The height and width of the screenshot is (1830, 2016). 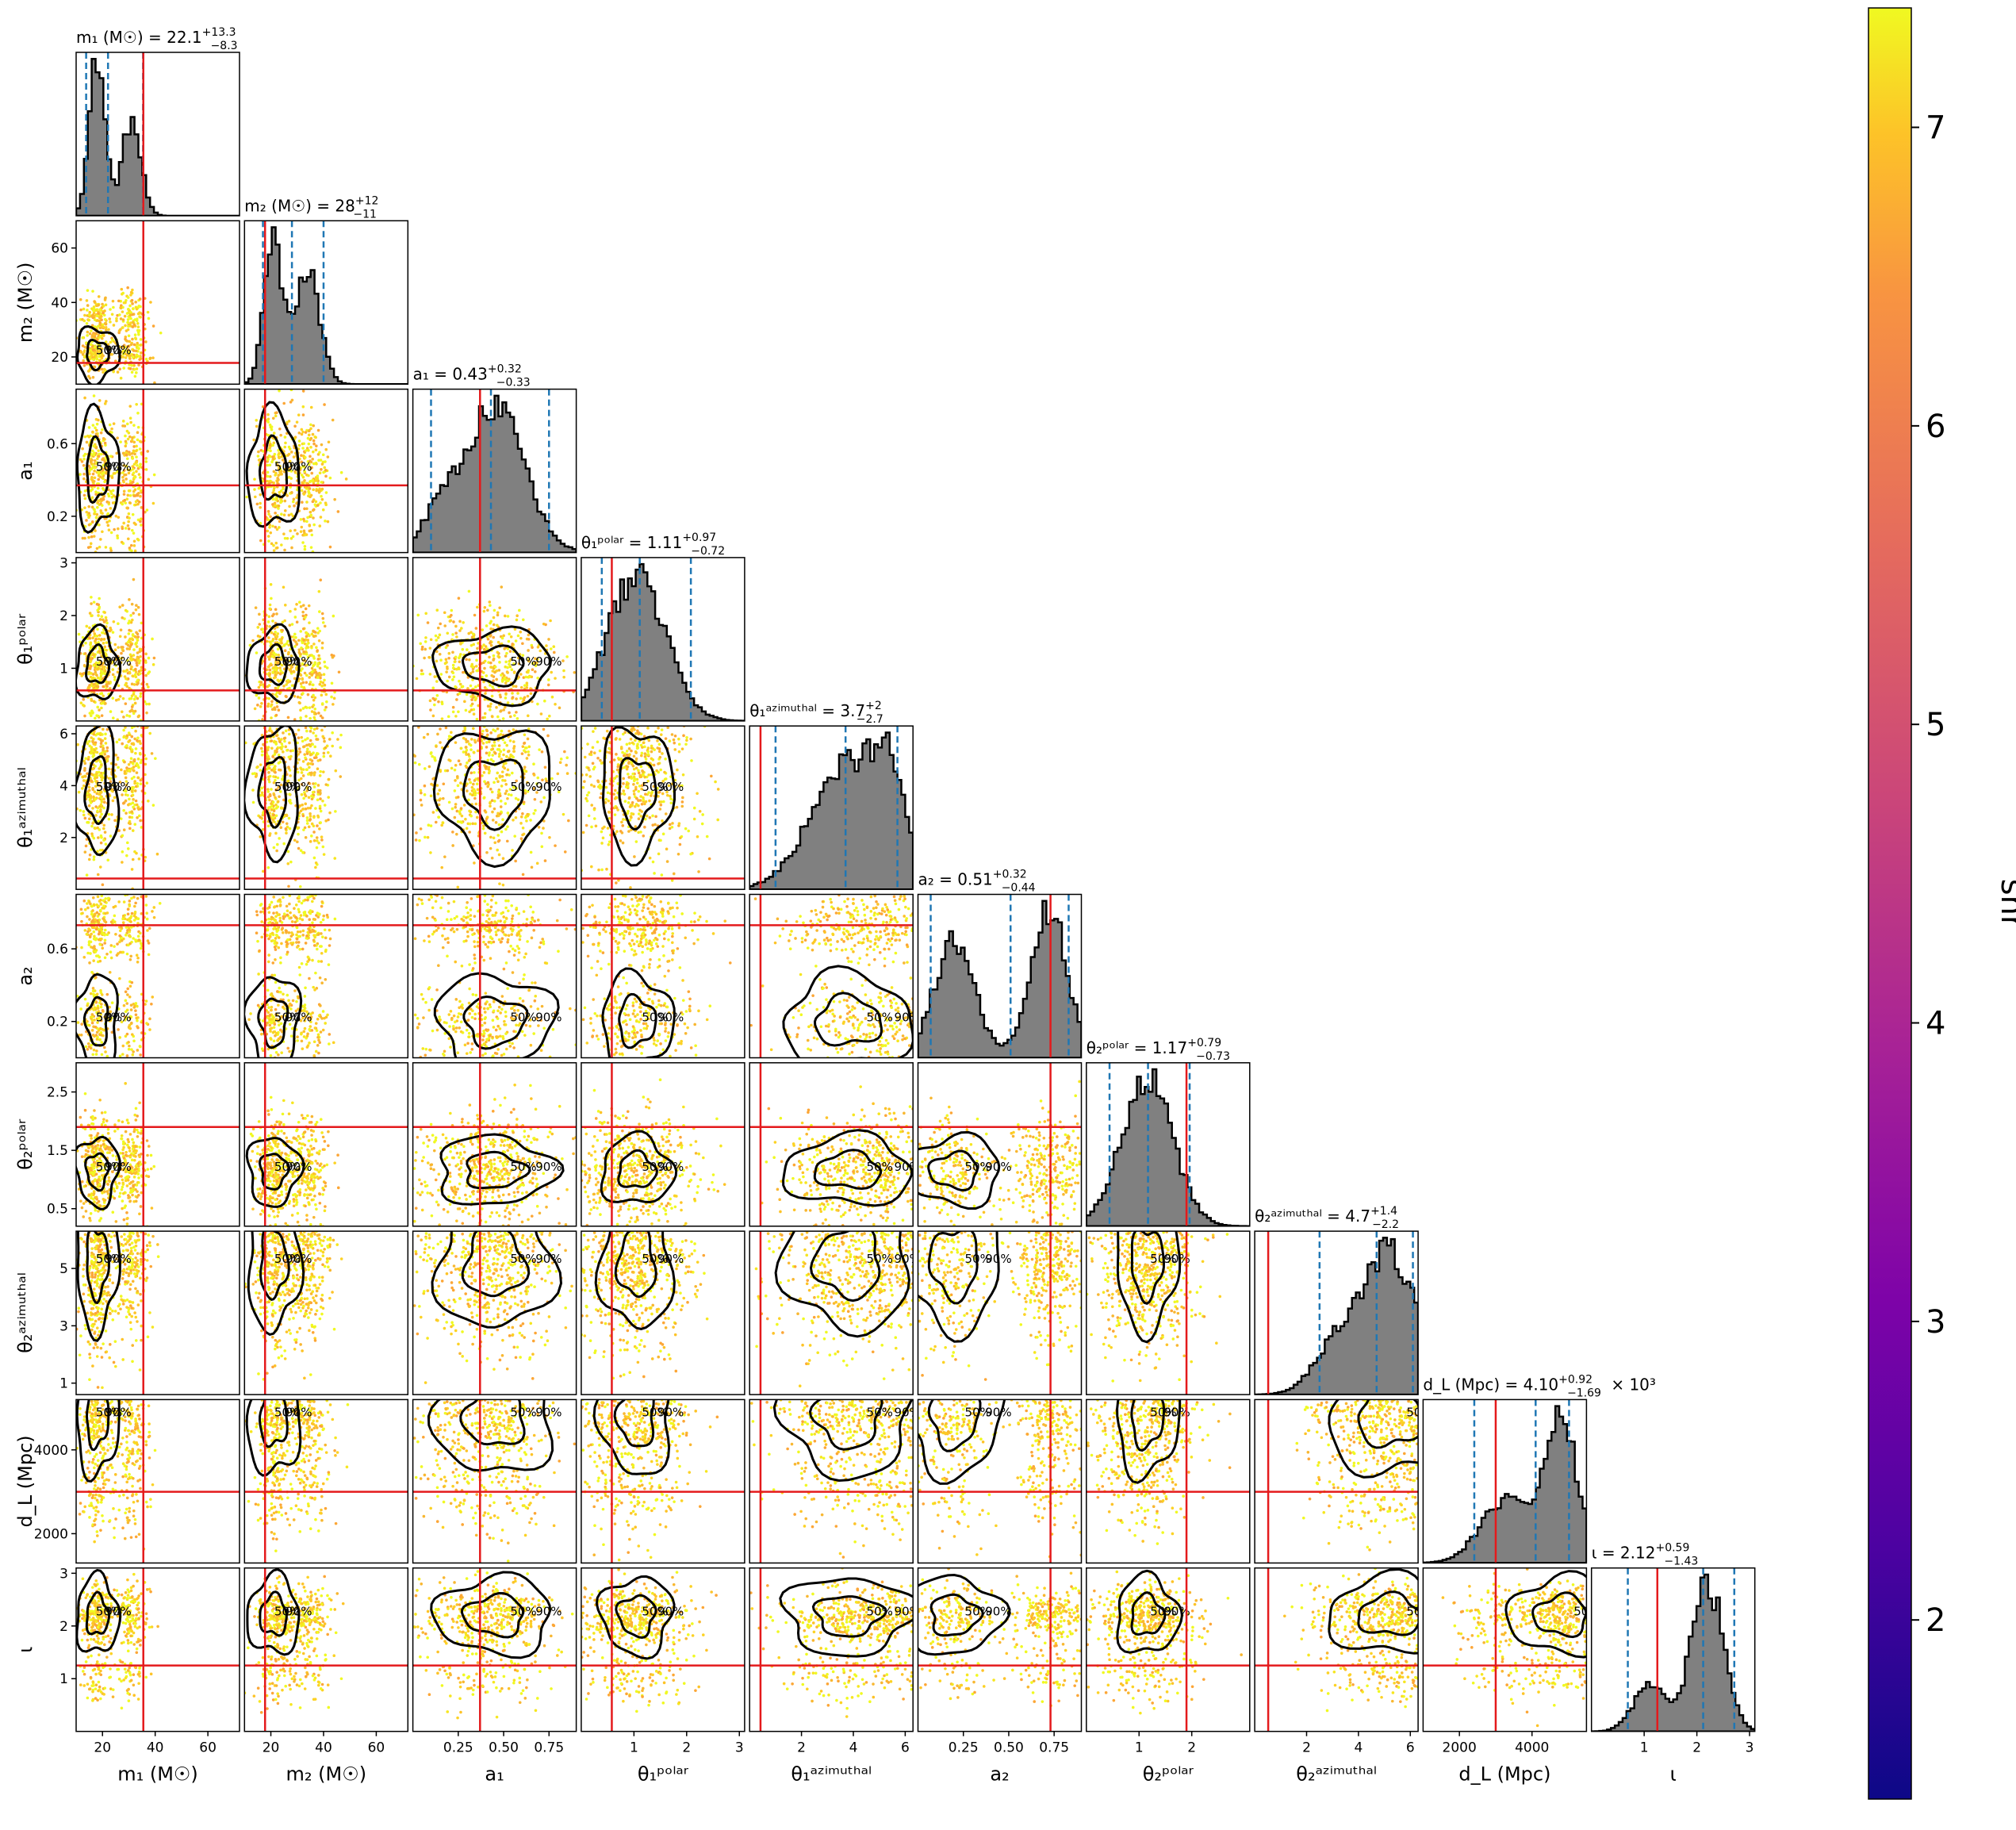 I want to click on hist-title-m2: m₂ (M☉) = 28+12−11, so click(x=311, y=207).